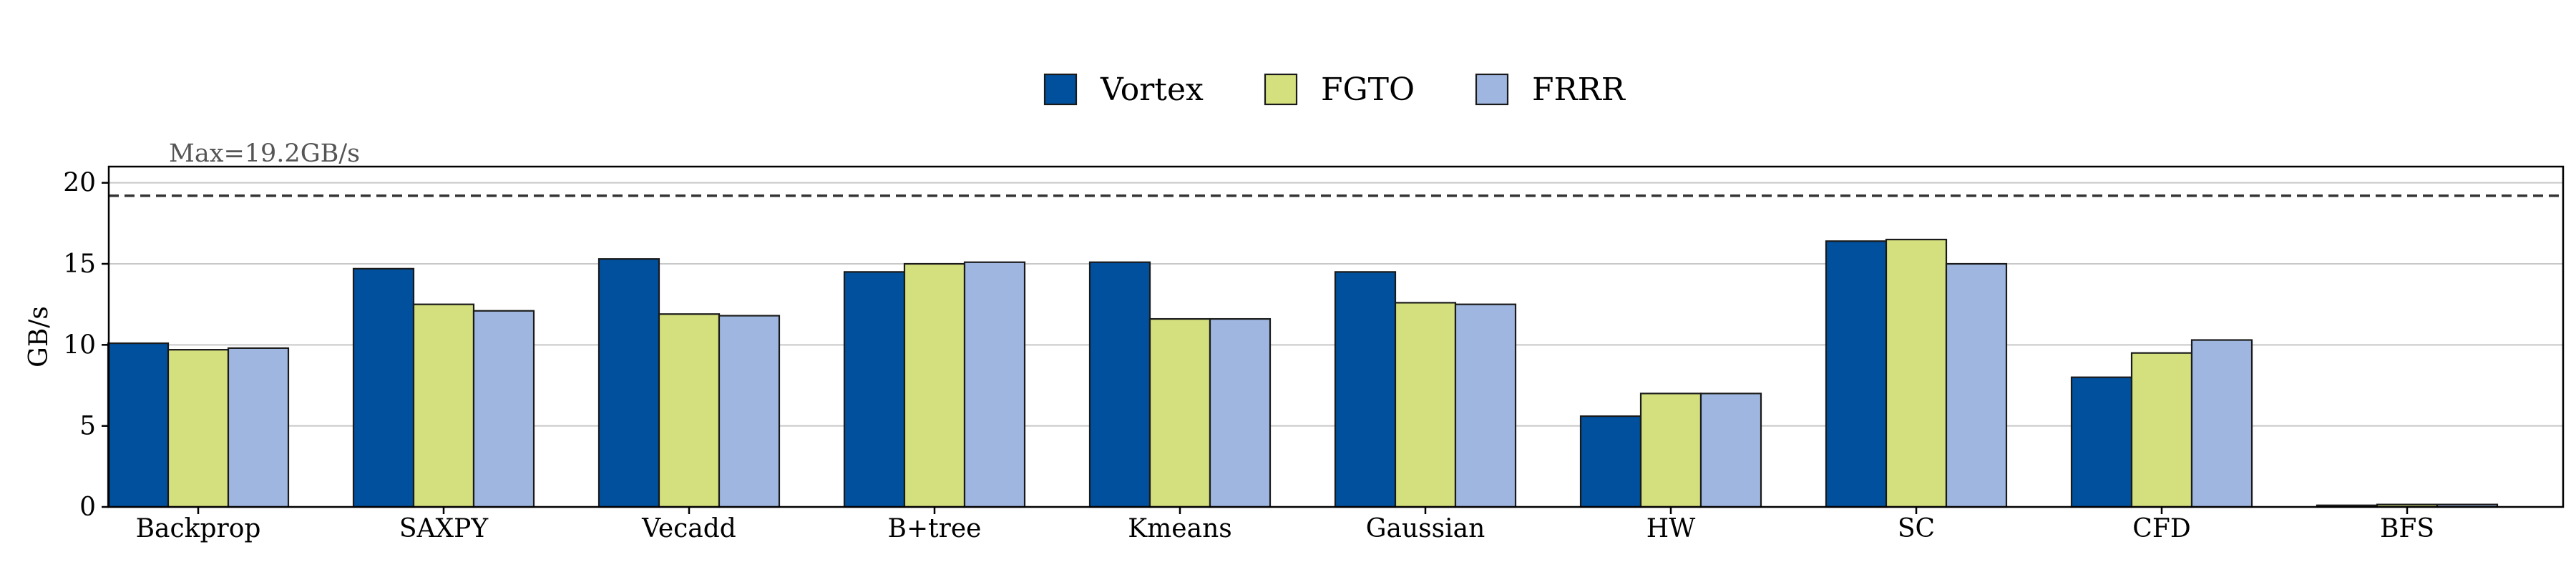 This screenshot has height=572, width=2576. I want to click on y-axis: 0 5 10 15 20, so click(86, 345).